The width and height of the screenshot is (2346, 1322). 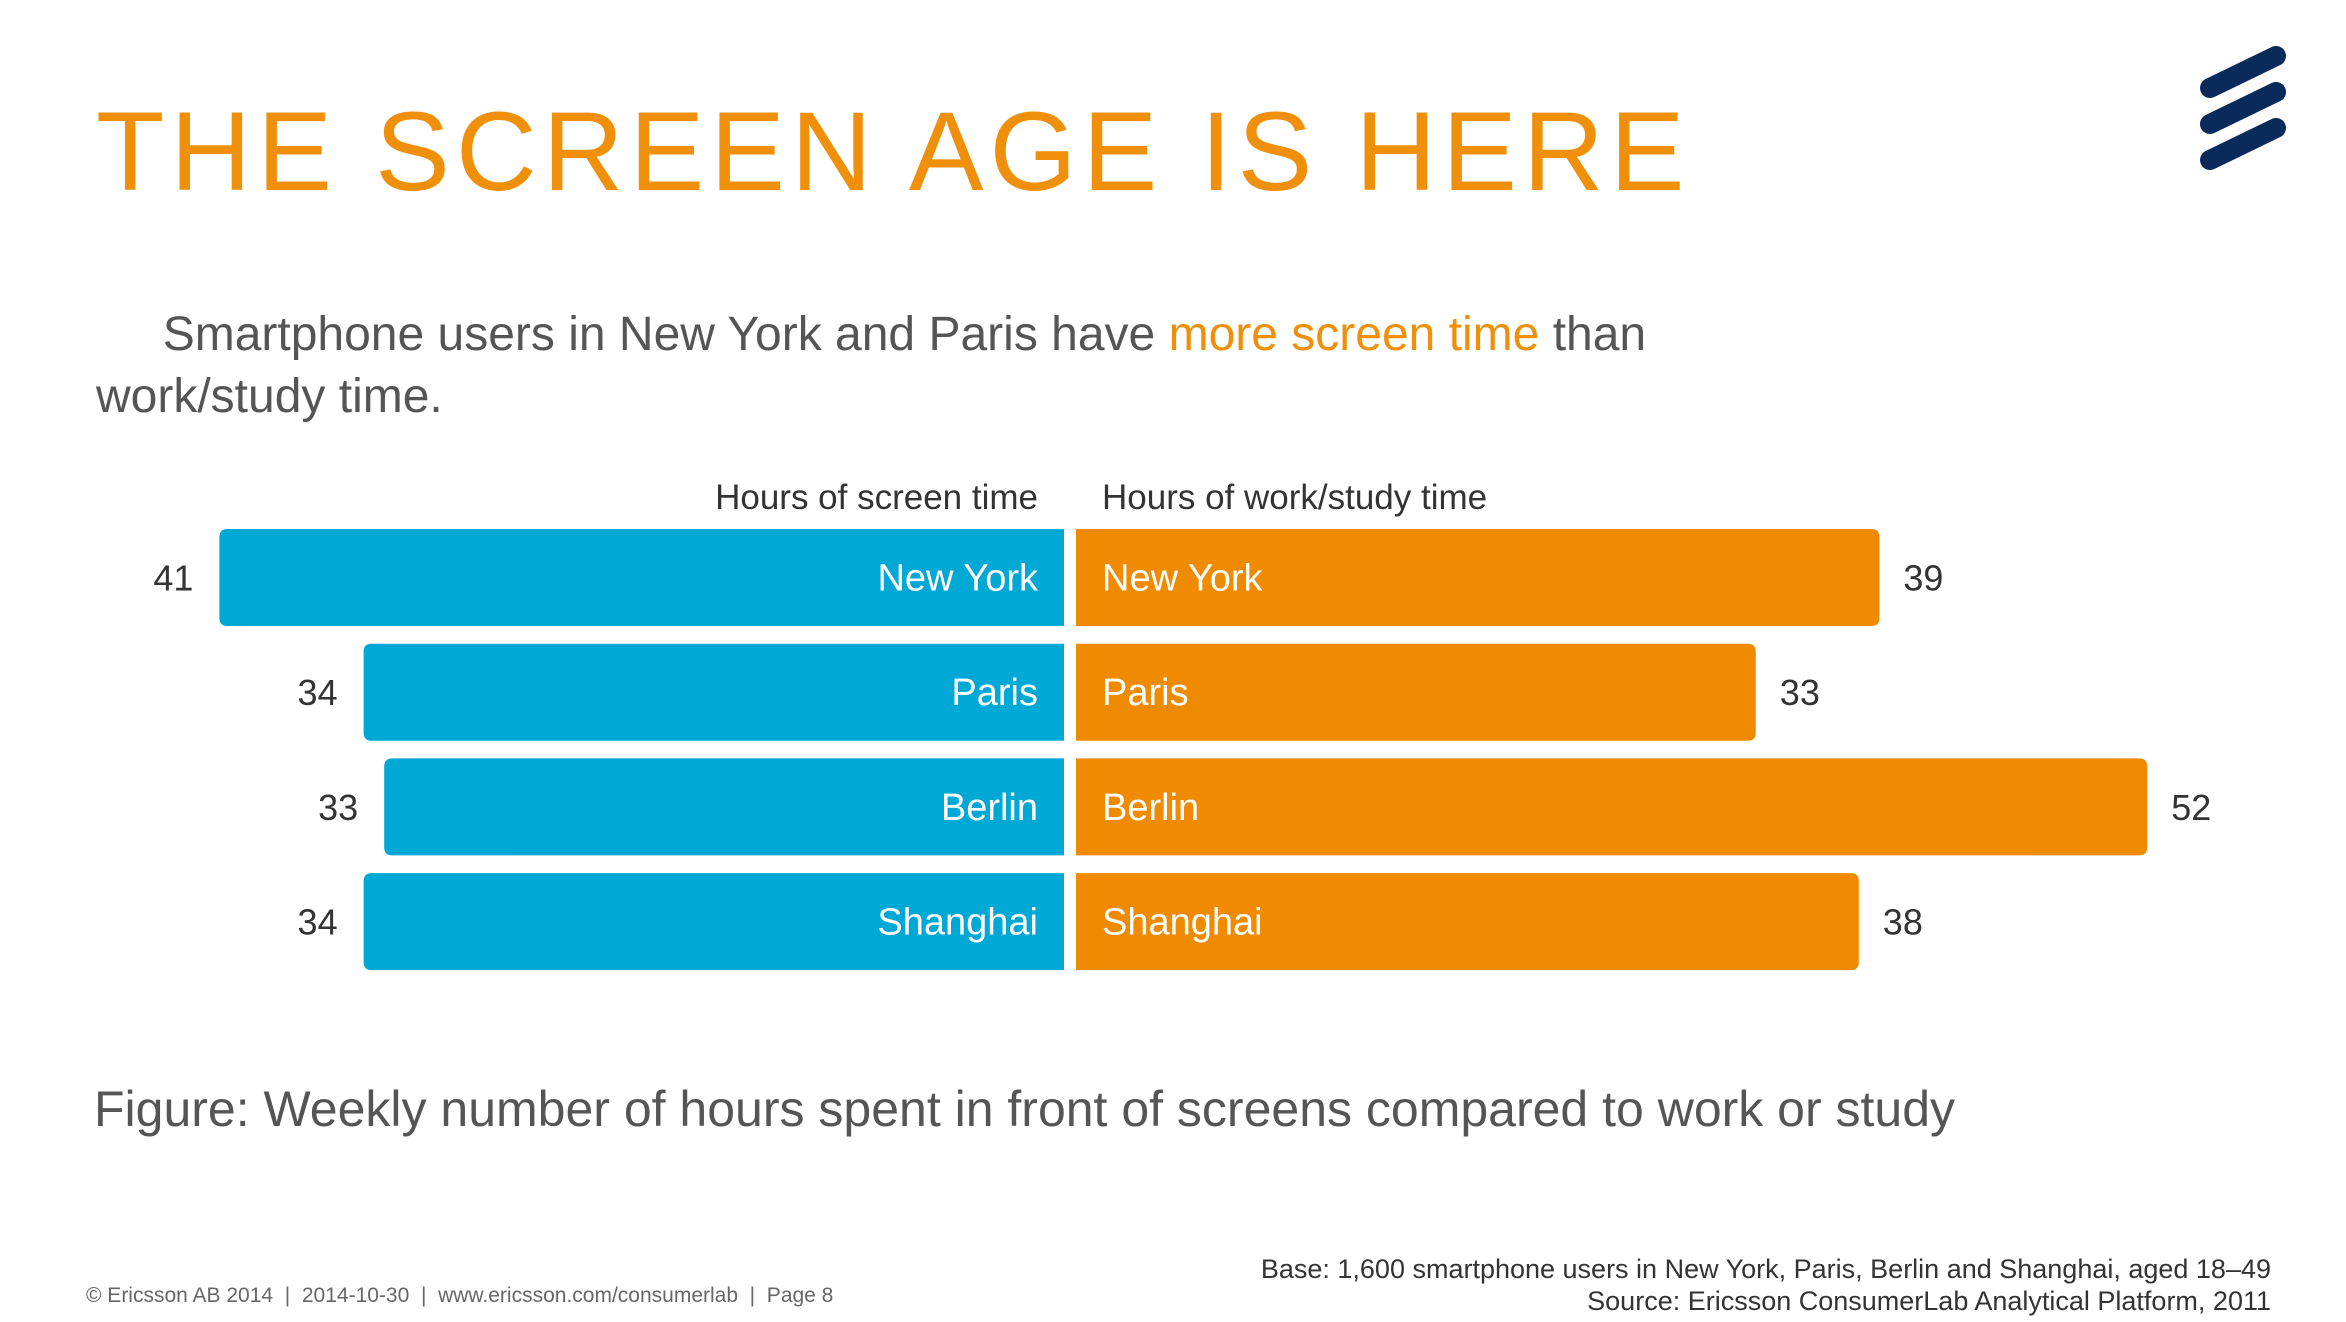 What do you see at coordinates (1294, 497) in the screenshot?
I see `series-label: Hours of work/study time` at bounding box center [1294, 497].